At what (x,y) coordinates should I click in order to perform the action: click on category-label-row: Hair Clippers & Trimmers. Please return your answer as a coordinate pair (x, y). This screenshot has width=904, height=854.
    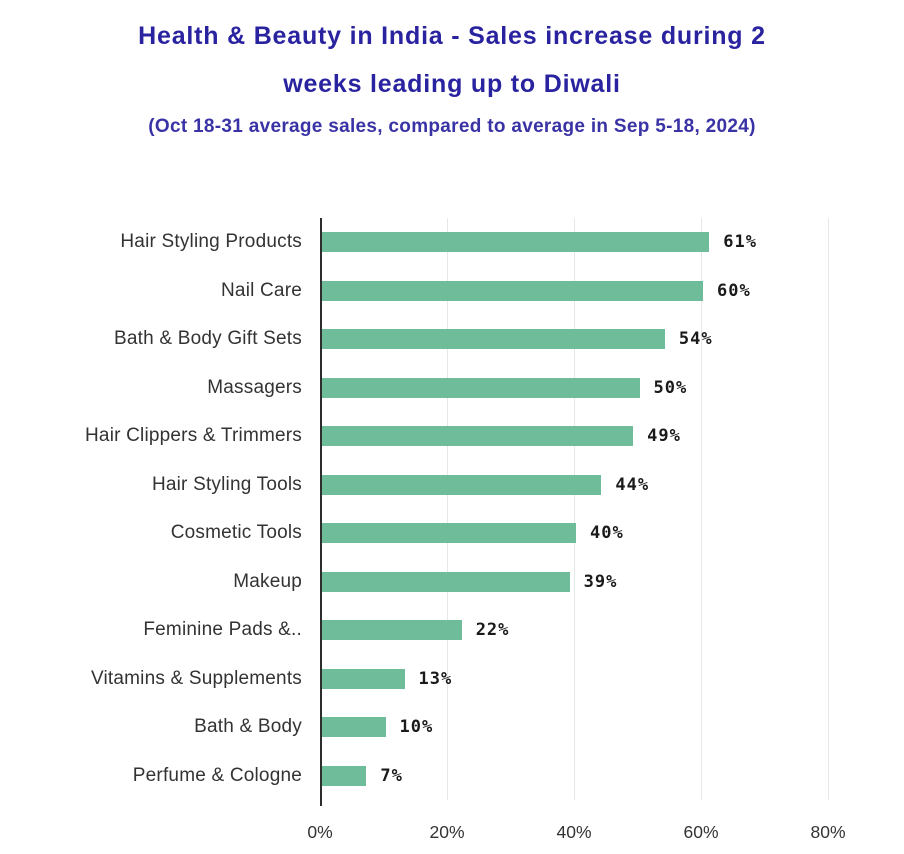
    Looking at the image, I should click on (151, 436).